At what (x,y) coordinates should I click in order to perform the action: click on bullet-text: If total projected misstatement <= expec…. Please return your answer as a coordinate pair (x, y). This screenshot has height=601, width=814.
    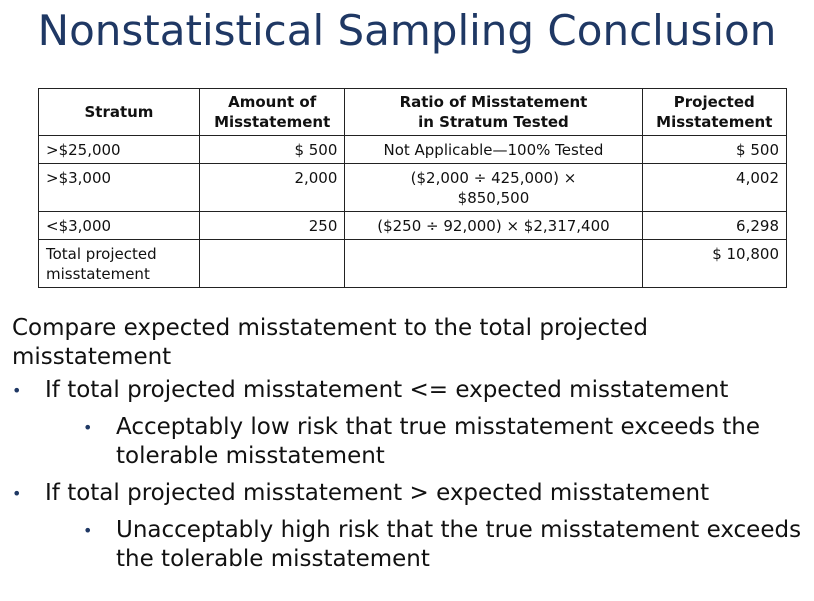
    Looking at the image, I should click on (387, 390).